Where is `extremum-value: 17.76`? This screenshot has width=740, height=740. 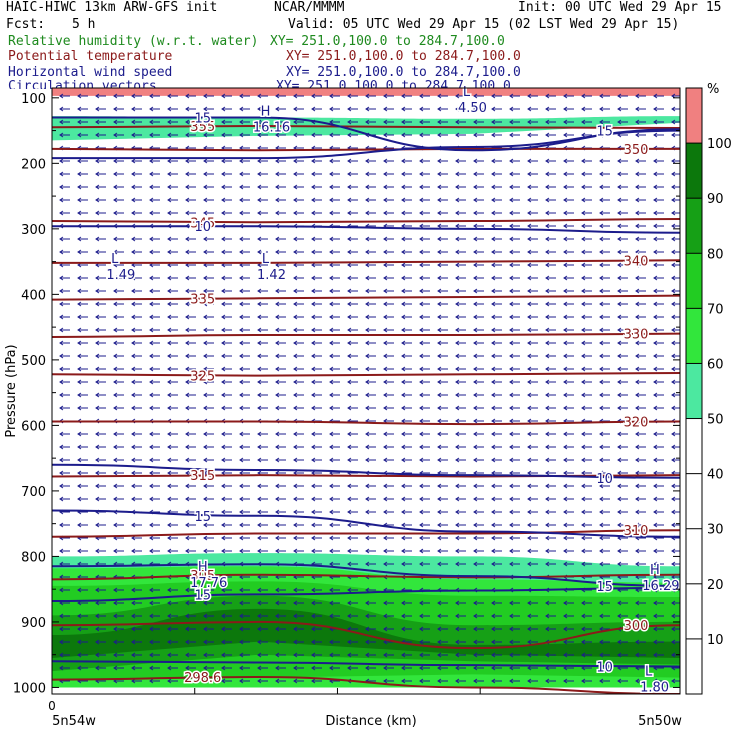 extremum-value: 17.76 is located at coordinates (208, 583).